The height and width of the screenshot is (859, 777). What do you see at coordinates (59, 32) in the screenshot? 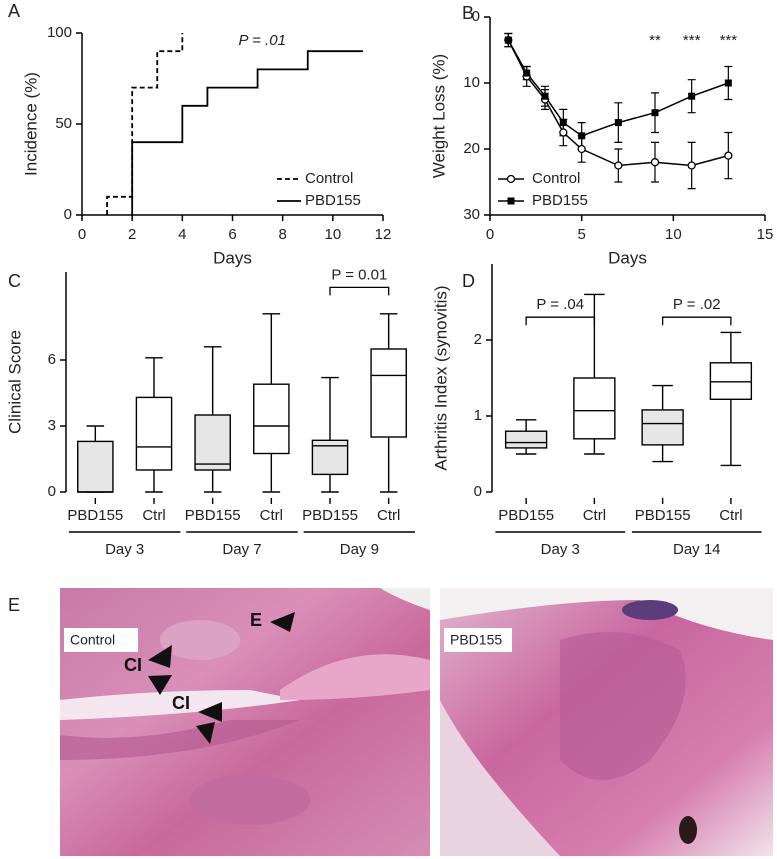
I see `y-tick-label: 100` at bounding box center [59, 32].